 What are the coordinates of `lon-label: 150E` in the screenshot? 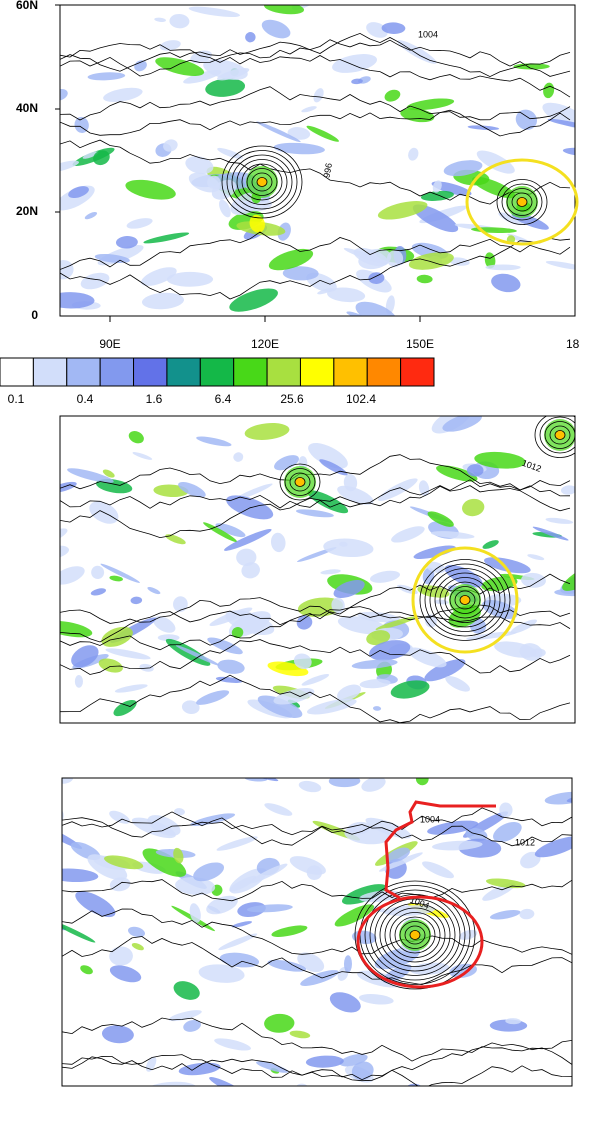 It's located at (420, 344).